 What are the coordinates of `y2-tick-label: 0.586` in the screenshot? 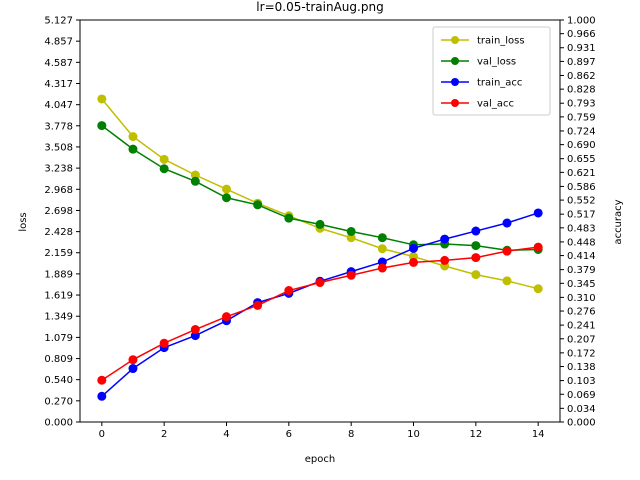 It's located at (581, 187).